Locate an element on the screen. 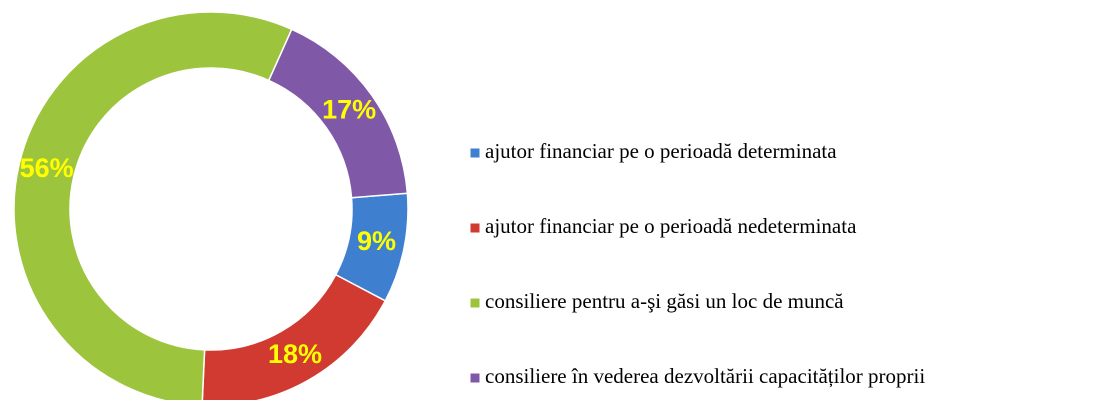 Image resolution: width=1111 pixels, height=400 pixels. data-label: 9% is located at coordinates (376, 241).